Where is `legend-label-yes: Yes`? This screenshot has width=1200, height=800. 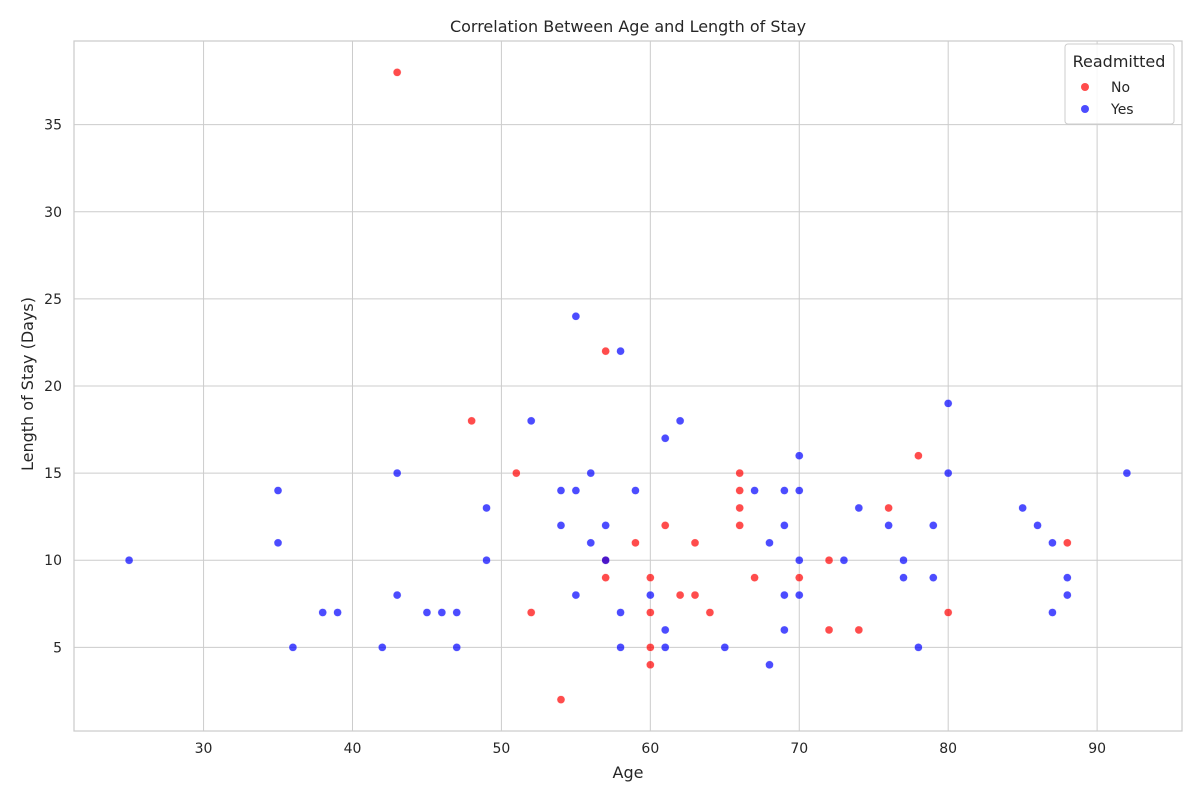 legend-label-yes: Yes is located at coordinates (1122, 110).